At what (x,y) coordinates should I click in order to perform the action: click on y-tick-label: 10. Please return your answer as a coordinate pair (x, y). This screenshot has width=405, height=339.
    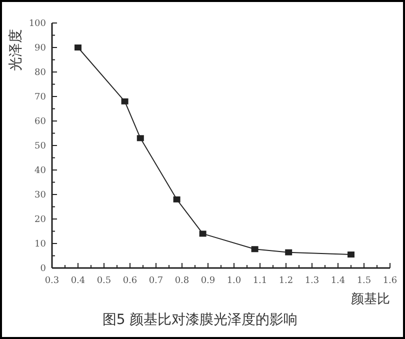
    Looking at the image, I should click on (40, 245).